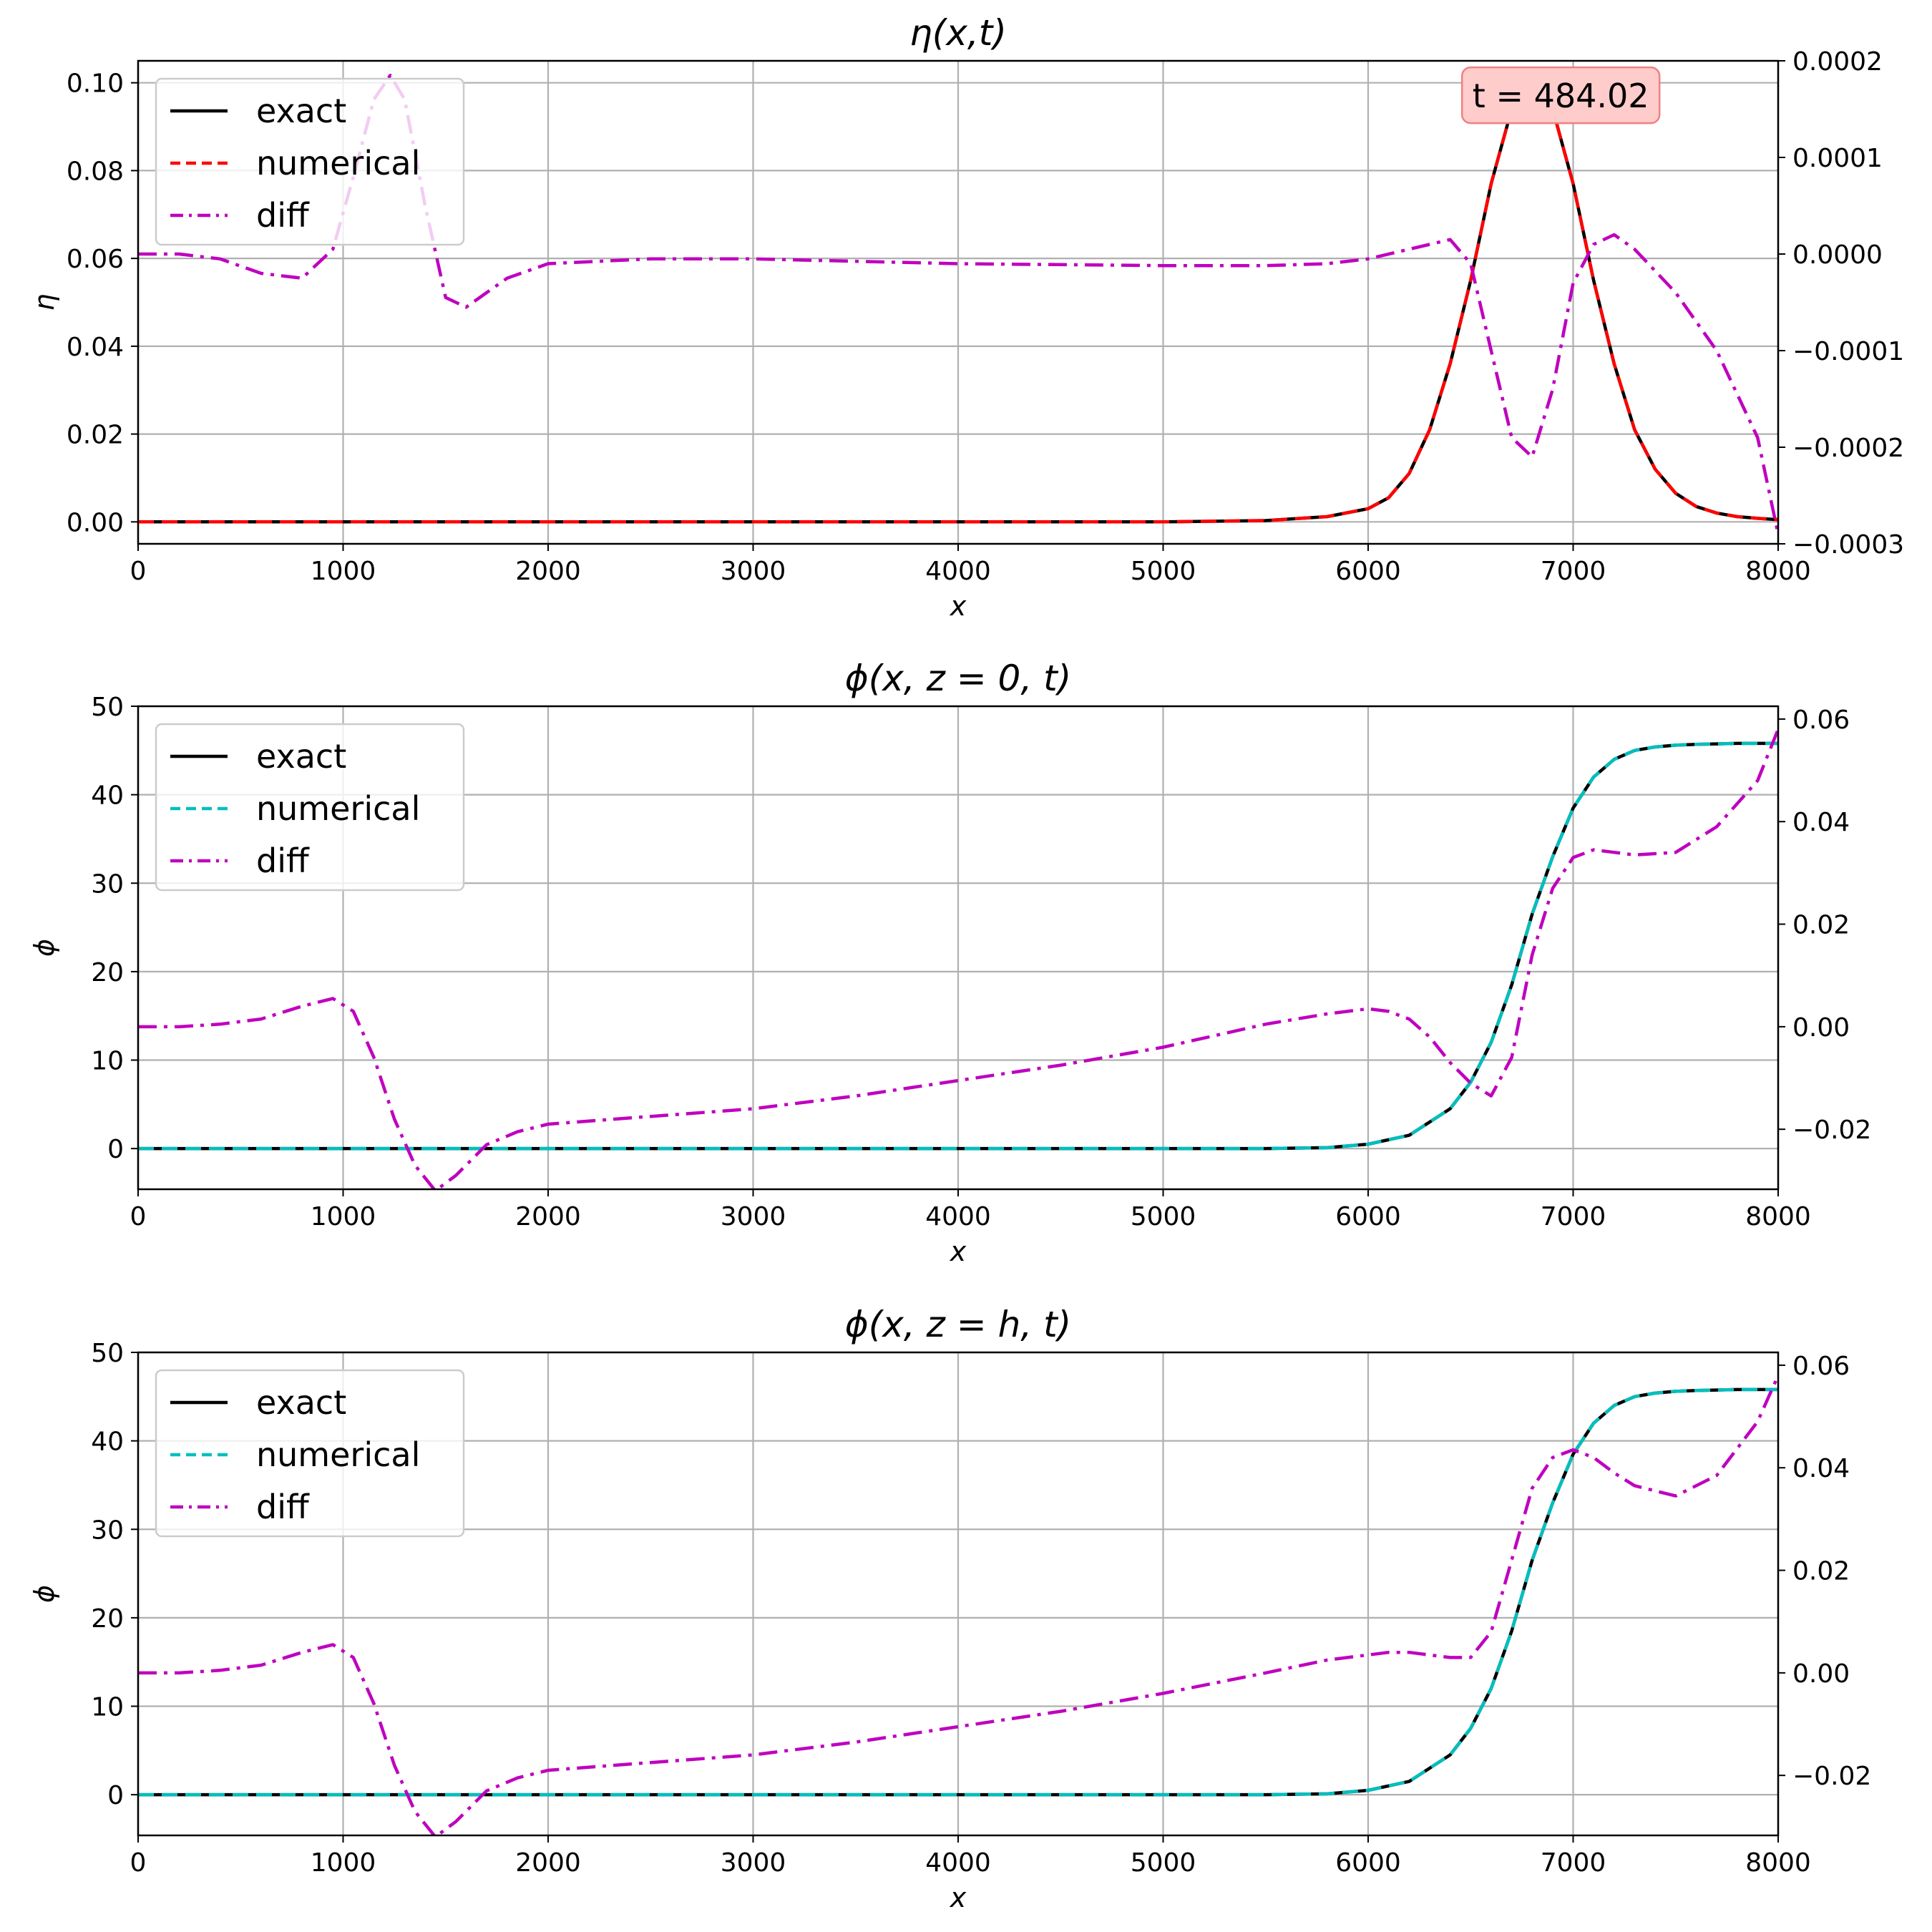 The width and height of the screenshot is (1932, 1932). I want to click on annotation-text: t = 484.02, so click(1561, 96).